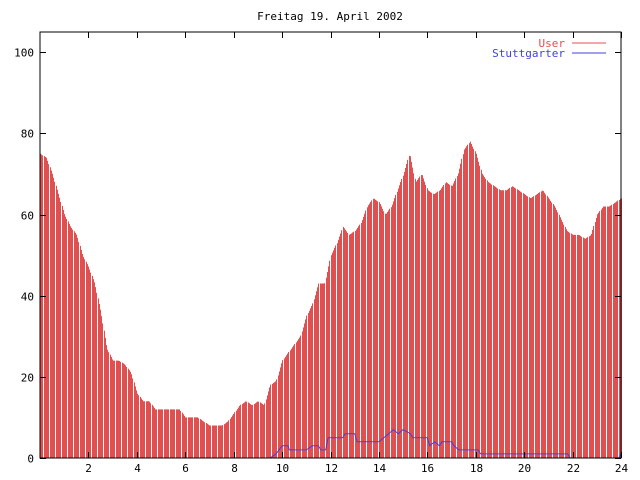 The height and width of the screenshot is (480, 640). What do you see at coordinates (476, 468) in the screenshot?
I see `x-tick-label: 18` at bounding box center [476, 468].